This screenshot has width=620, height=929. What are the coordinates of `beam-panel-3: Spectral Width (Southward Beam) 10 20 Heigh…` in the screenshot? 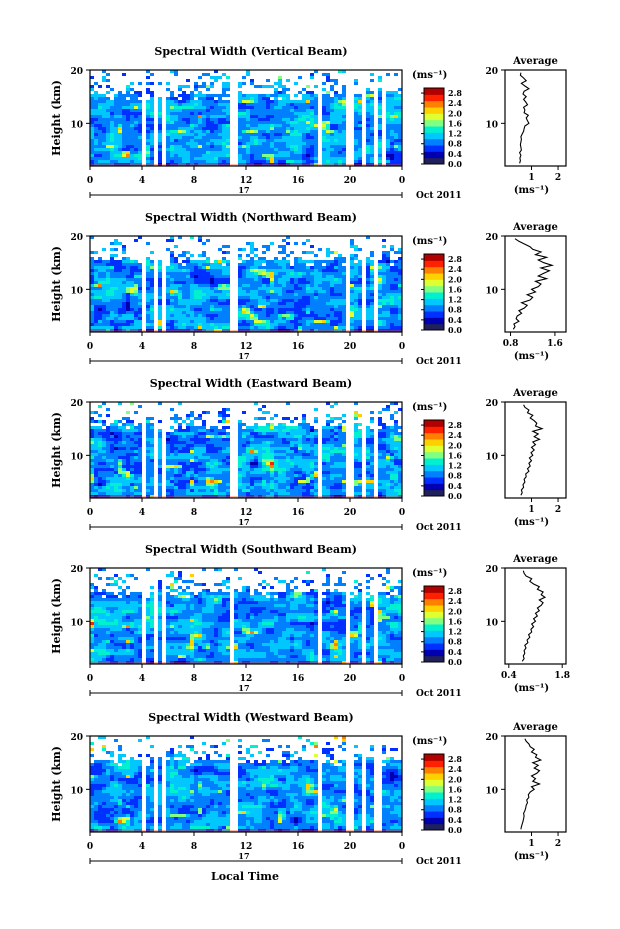 It's located at (310, 621).